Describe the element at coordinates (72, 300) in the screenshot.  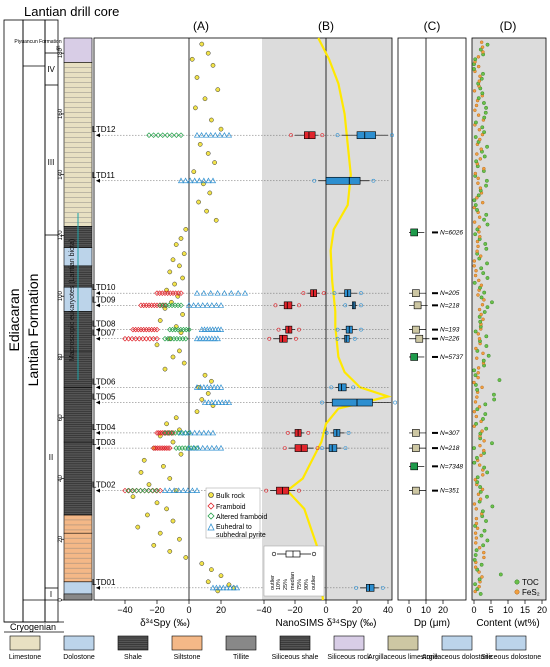
I see `biota-note: Macroscopic eukaryotes (Lantian biota)` at that location.